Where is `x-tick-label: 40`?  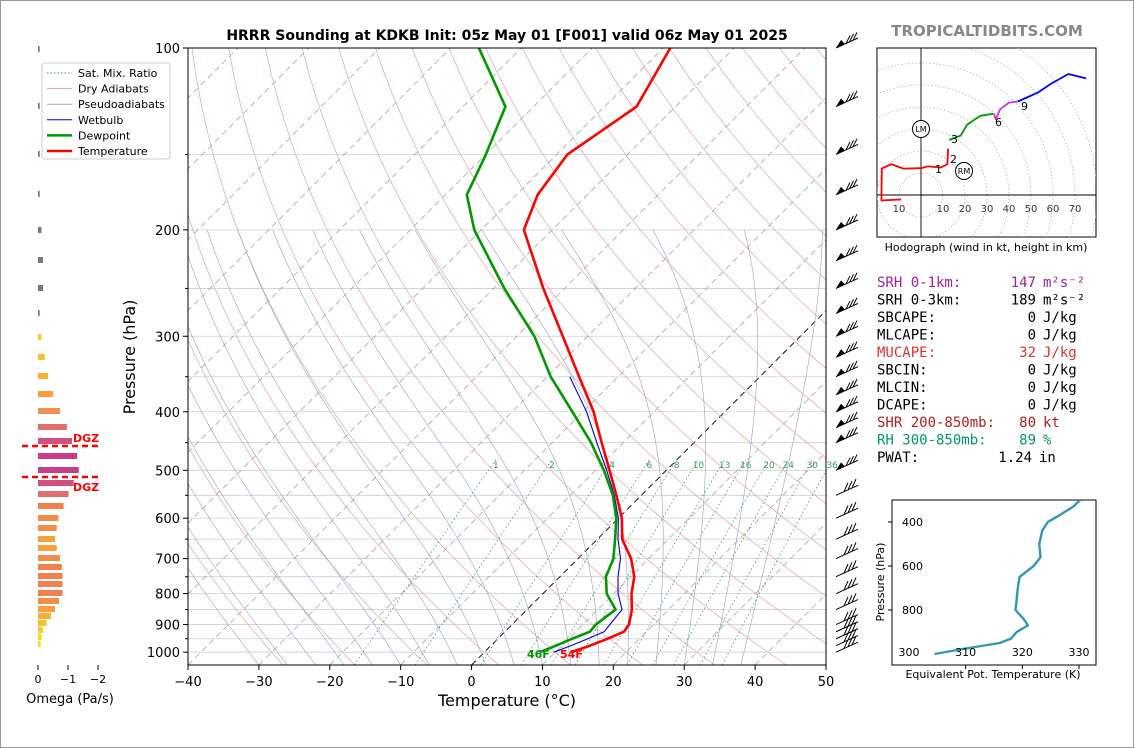
x-tick-label: 40 is located at coordinates (755, 682).